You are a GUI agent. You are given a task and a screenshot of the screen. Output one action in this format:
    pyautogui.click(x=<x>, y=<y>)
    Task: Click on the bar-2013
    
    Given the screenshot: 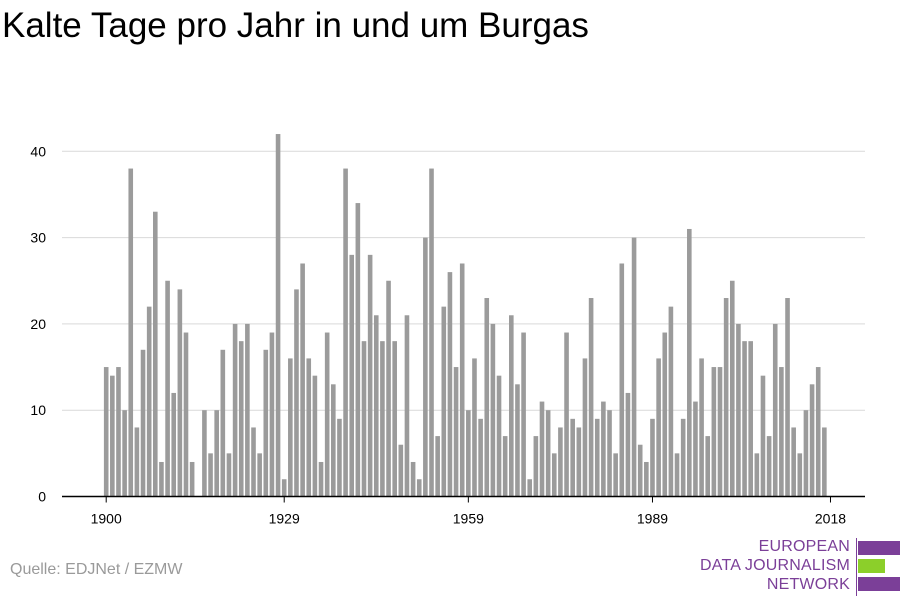 What is the action you would take?
    pyautogui.click(x=800, y=475)
    